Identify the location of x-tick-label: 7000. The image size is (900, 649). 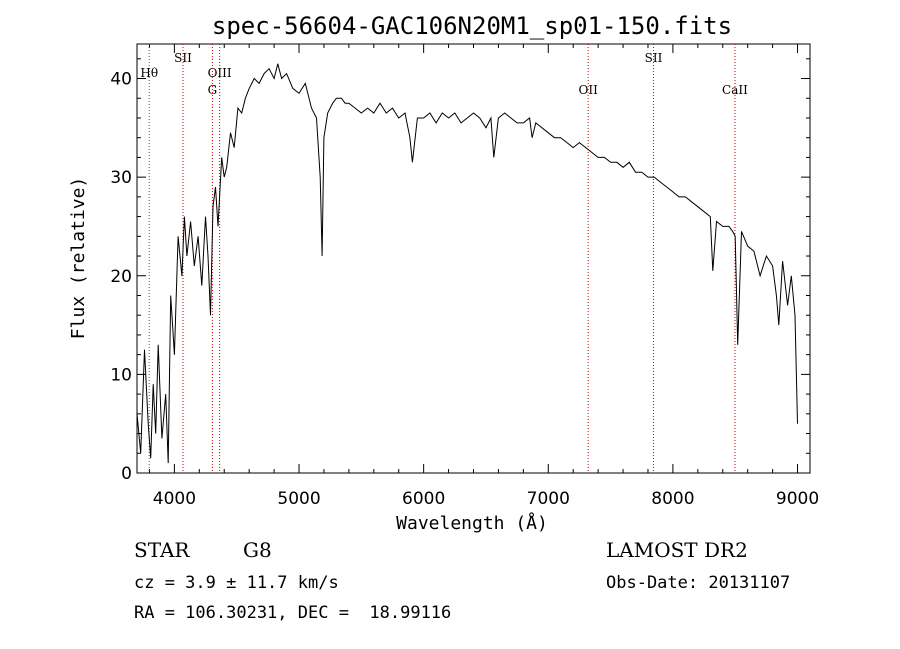
(548, 499).